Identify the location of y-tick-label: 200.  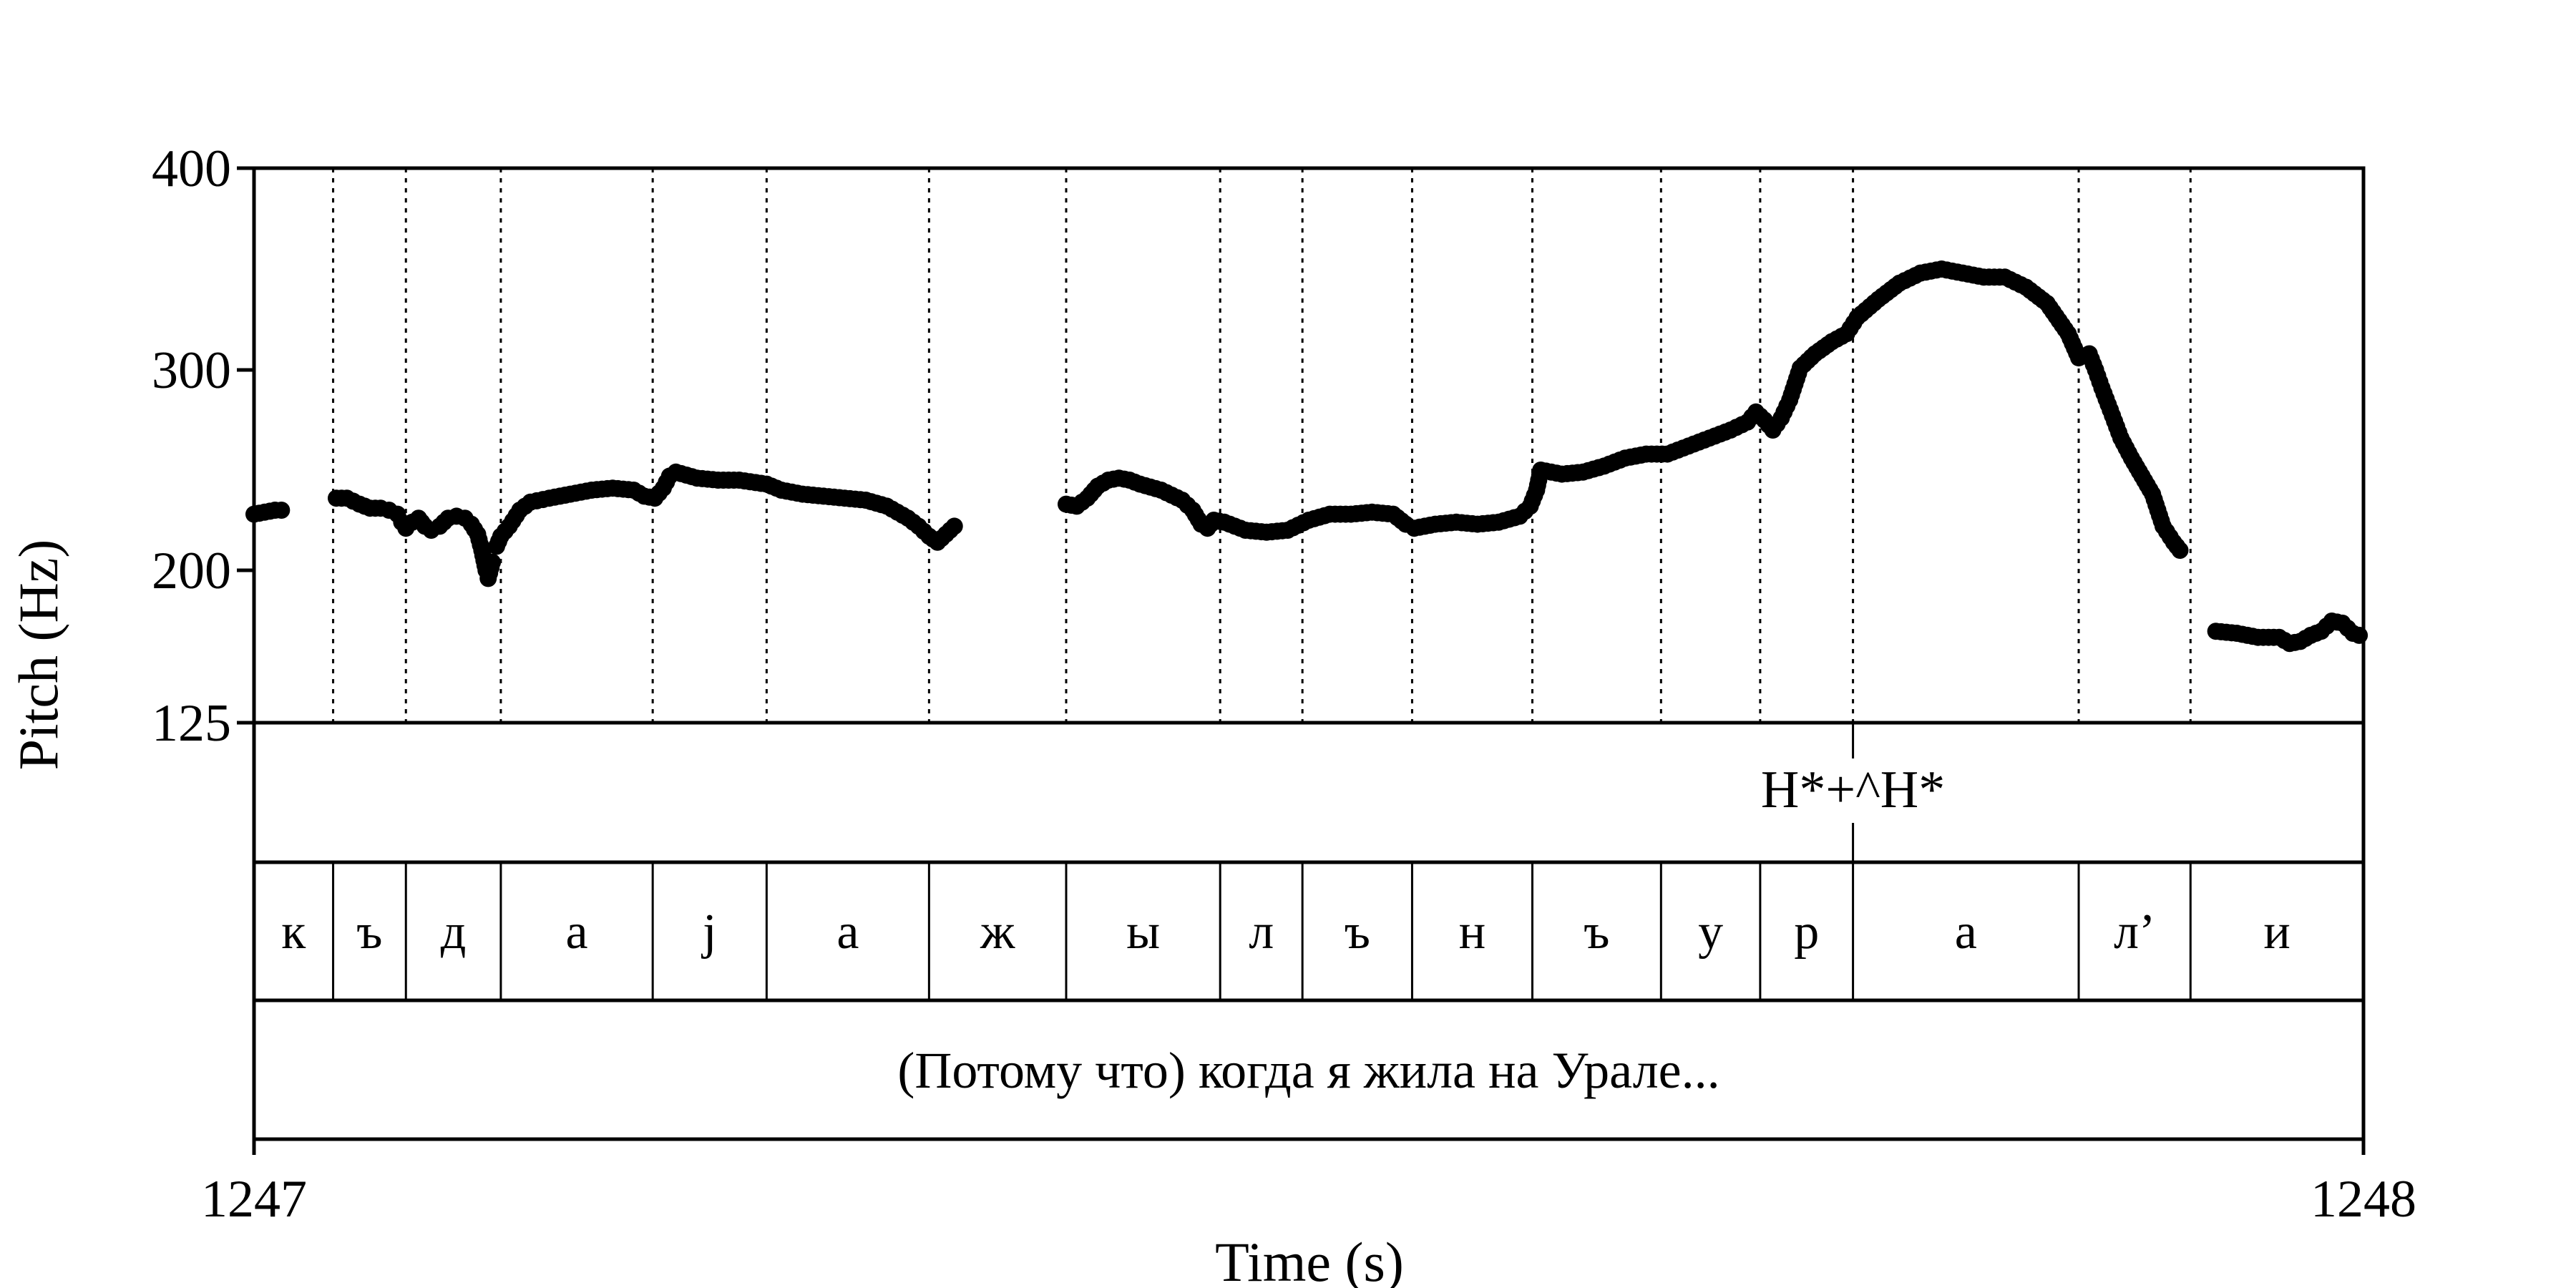
(191, 571).